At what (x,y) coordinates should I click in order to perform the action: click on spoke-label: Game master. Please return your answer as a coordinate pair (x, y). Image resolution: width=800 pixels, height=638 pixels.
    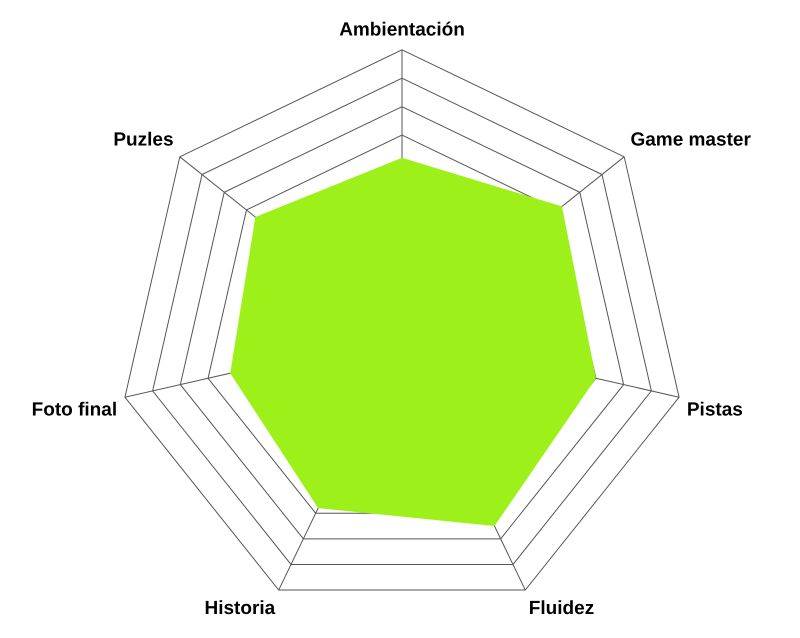
    Looking at the image, I should click on (691, 140).